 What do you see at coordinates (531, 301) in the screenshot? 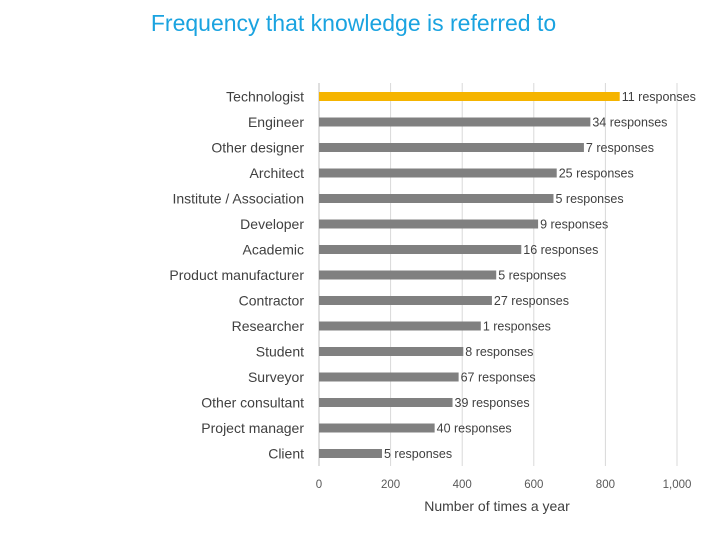
I see `data-label: 27 responses` at bounding box center [531, 301].